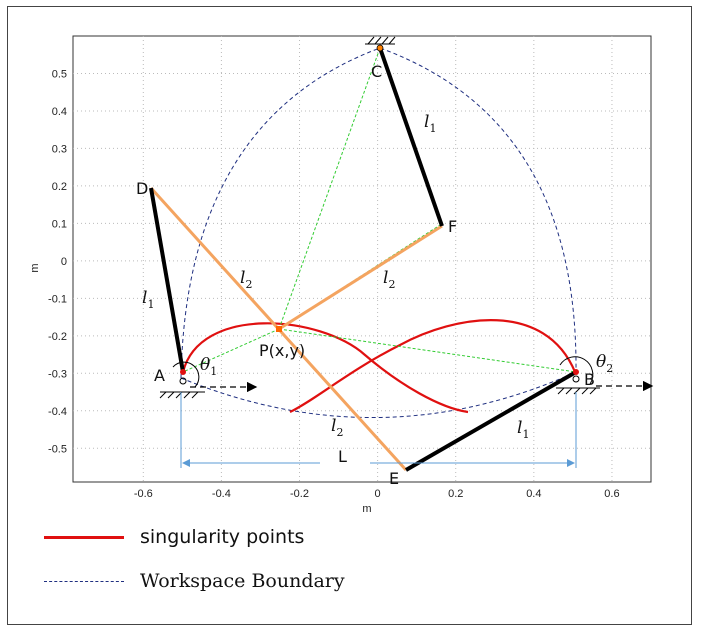  What do you see at coordinates (589, 379) in the screenshot?
I see `point-label-b: B` at bounding box center [589, 379].